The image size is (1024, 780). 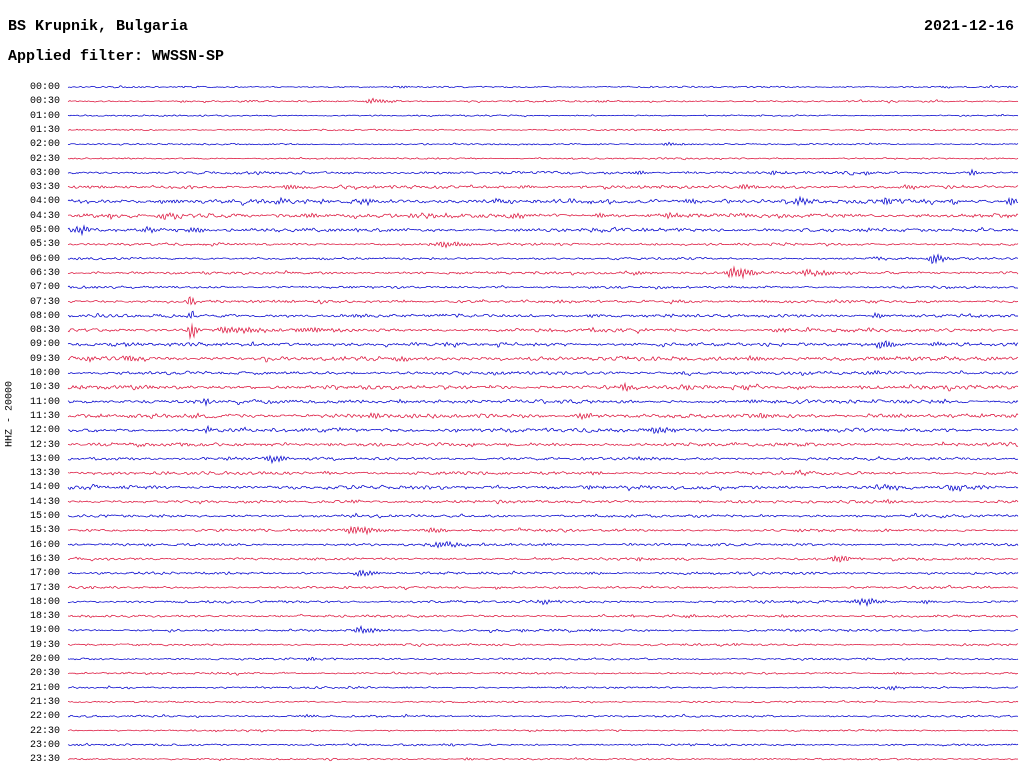 I want to click on time-label: 21:30, so click(x=45, y=702).